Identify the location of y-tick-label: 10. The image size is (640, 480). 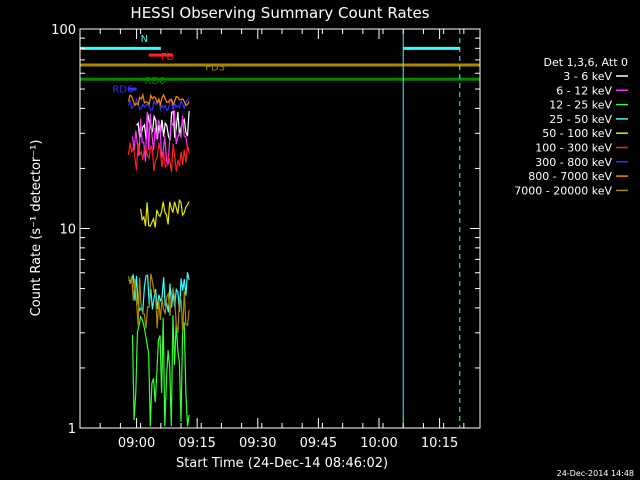
(67, 230).